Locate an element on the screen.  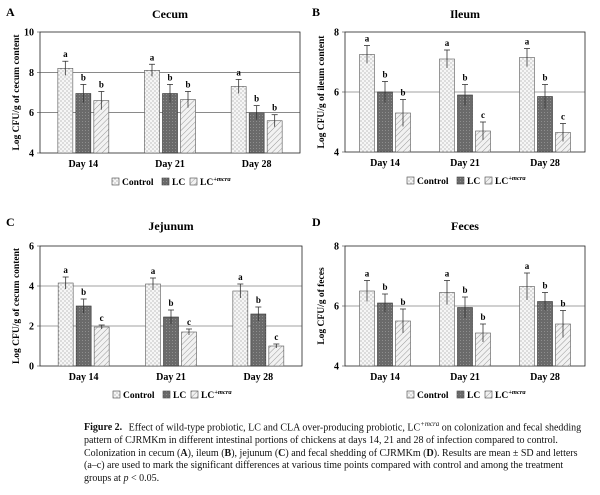
caption-panel-ref: C is located at coordinates (282, 453).